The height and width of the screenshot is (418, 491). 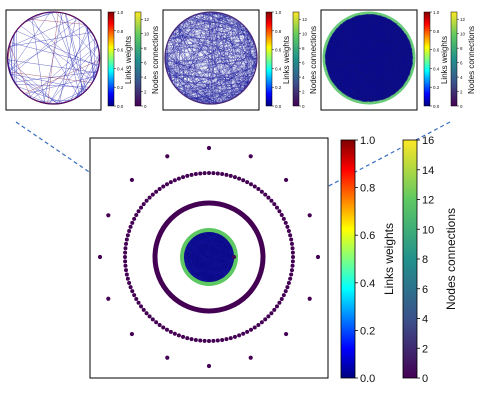 What do you see at coordinates (454, 59) in the screenshot?
I see `inset3-node-colorbar` at bounding box center [454, 59].